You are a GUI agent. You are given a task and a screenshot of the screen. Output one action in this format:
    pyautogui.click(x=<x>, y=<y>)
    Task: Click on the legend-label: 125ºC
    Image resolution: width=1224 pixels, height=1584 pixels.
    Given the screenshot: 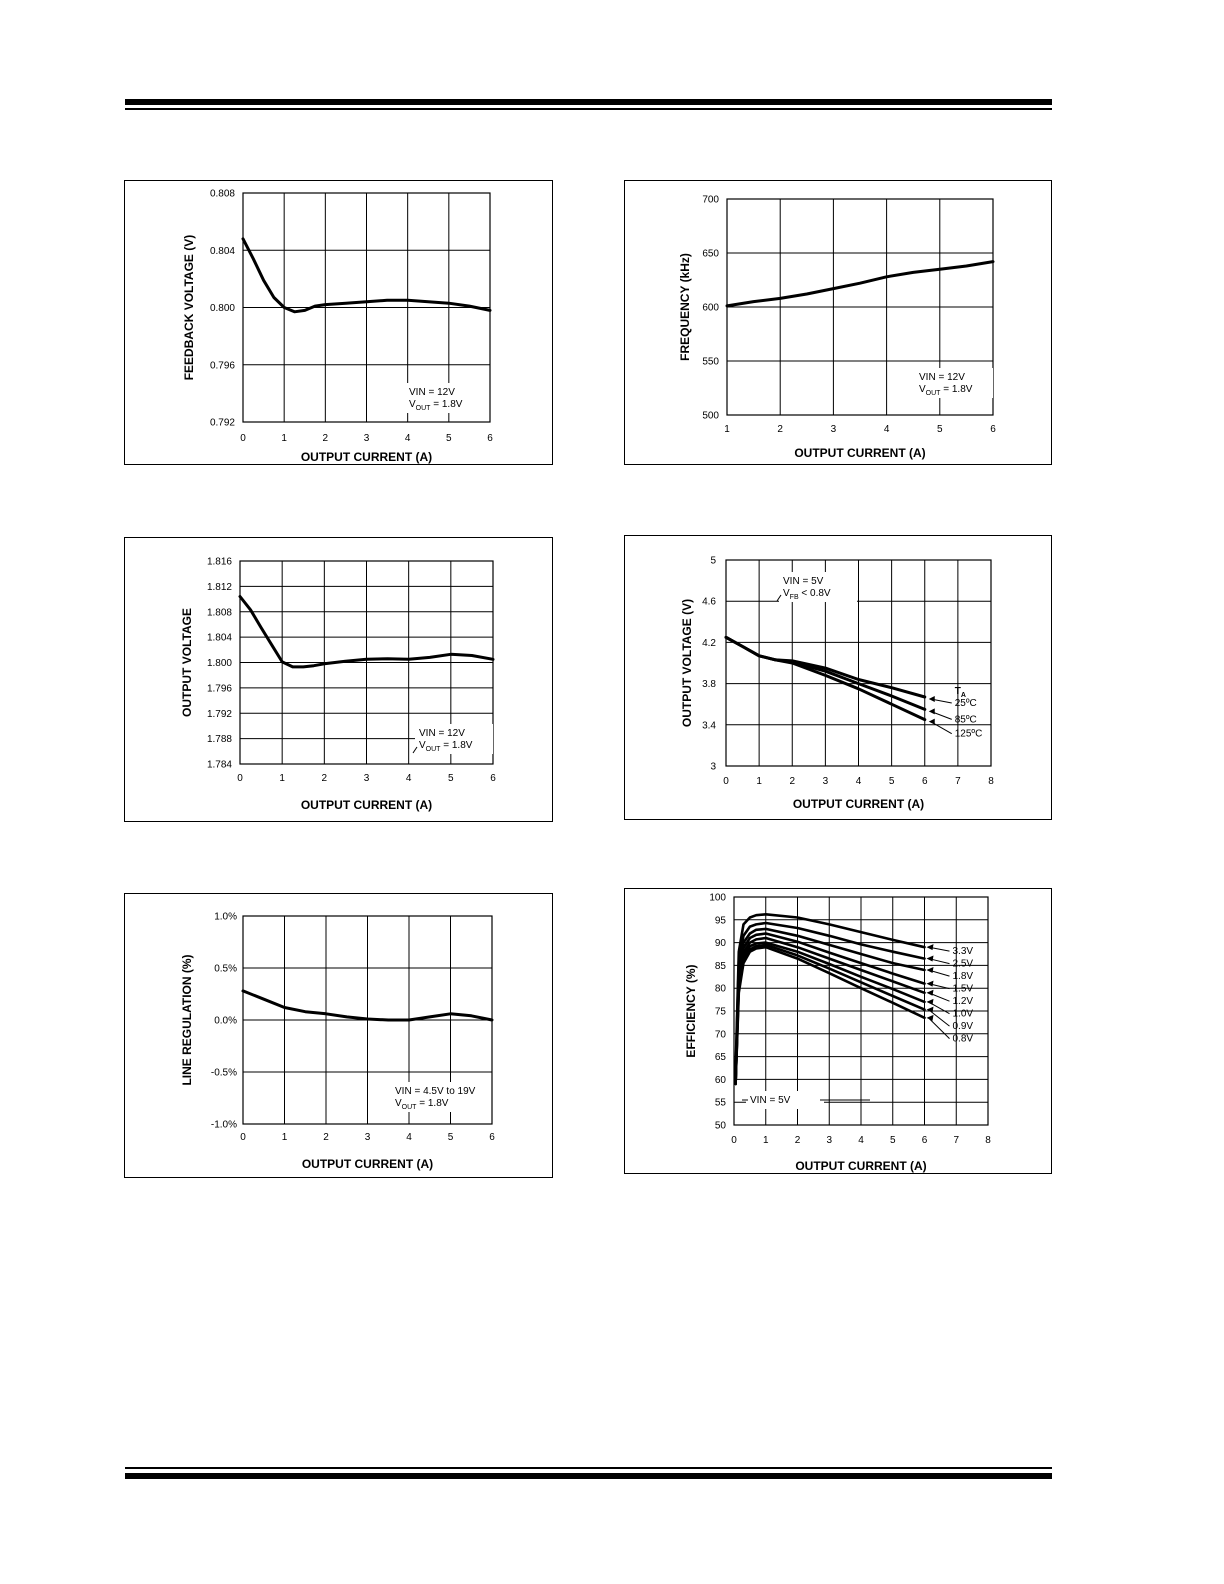 What is the action you would take?
    pyautogui.click(x=969, y=734)
    